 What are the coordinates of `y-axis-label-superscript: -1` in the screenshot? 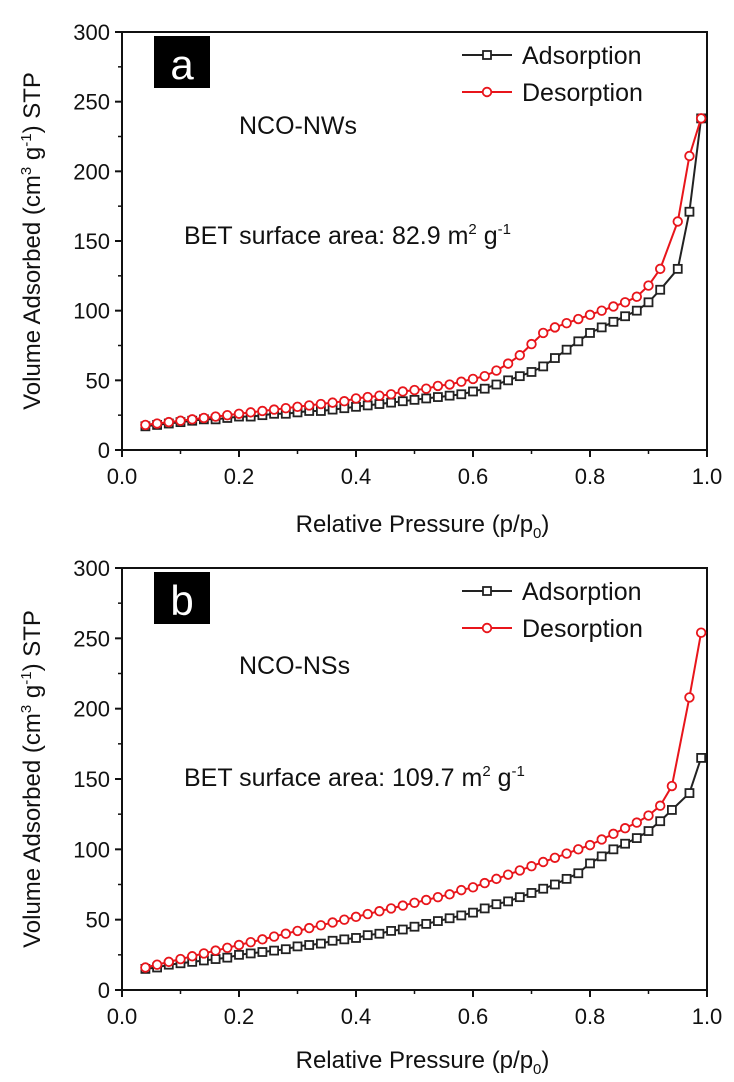 It's located at (26, 677).